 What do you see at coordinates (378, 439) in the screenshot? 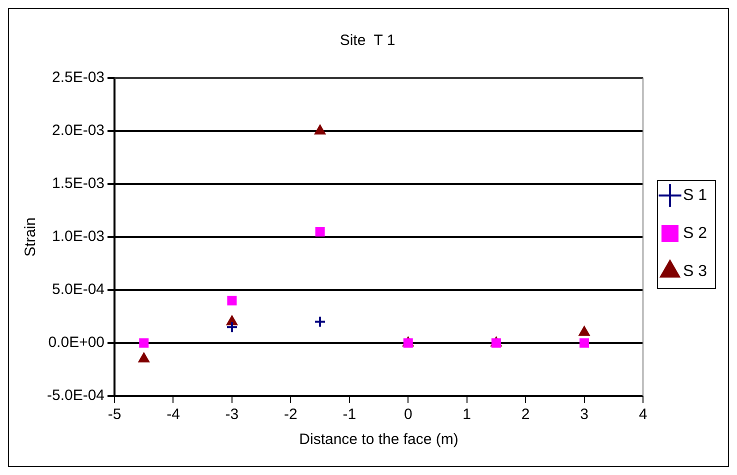
I see `x-axis-title: Distance to the face (m)` at bounding box center [378, 439].